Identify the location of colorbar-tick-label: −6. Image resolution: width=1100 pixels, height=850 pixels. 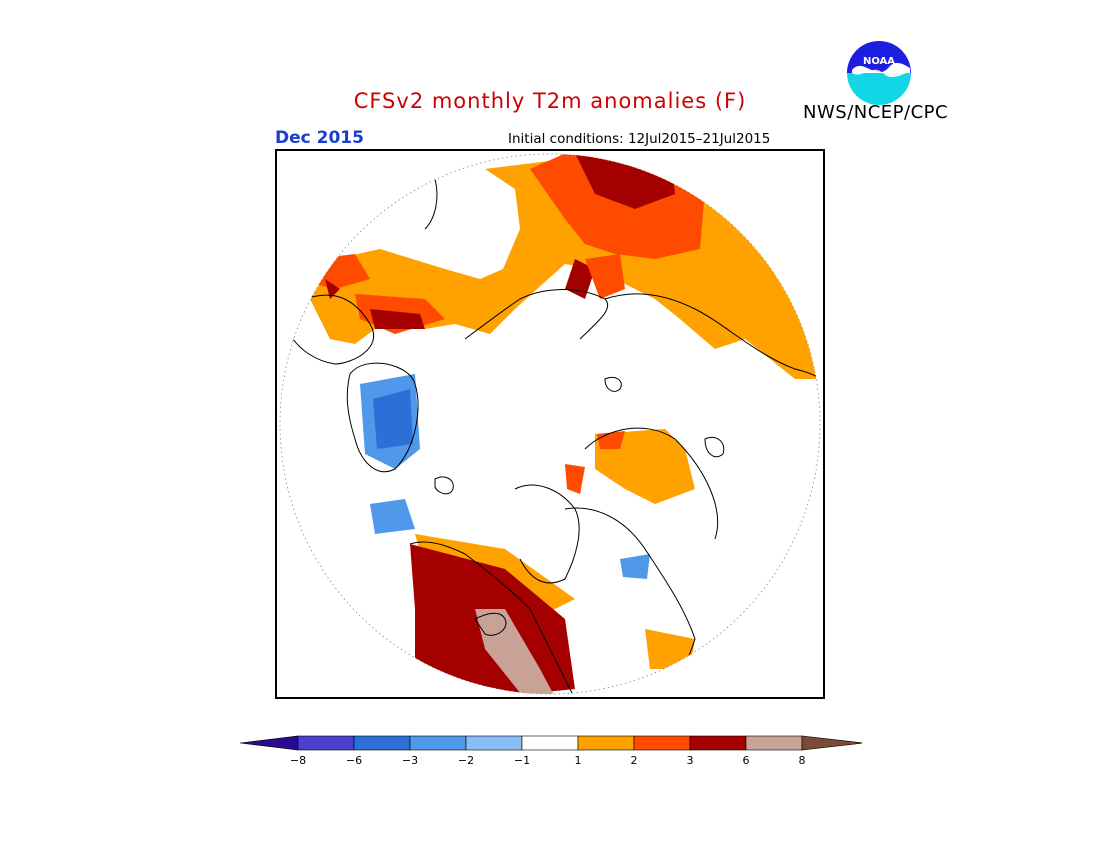
(354, 760).